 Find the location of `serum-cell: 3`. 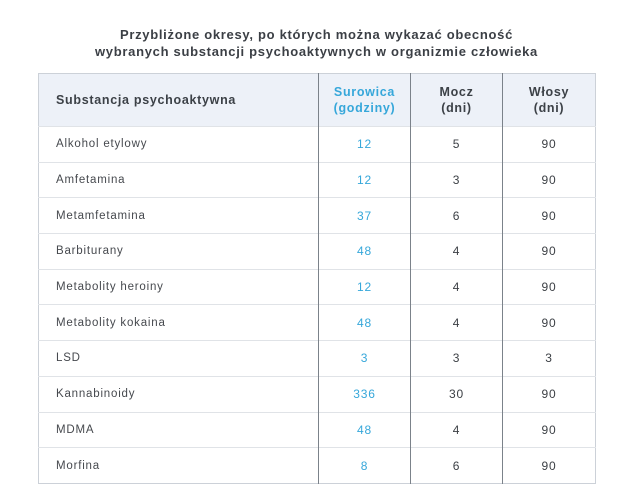

serum-cell: 3 is located at coordinates (364, 358).